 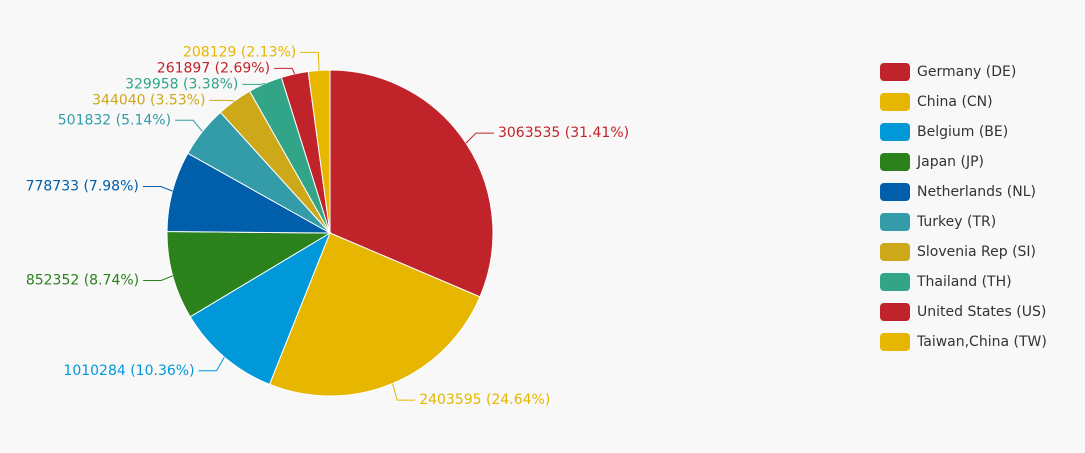 What do you see at coordinates (981, 312) in the screenshot?
I see `legend-label: United States (US)` at bounding box center [981, 312].